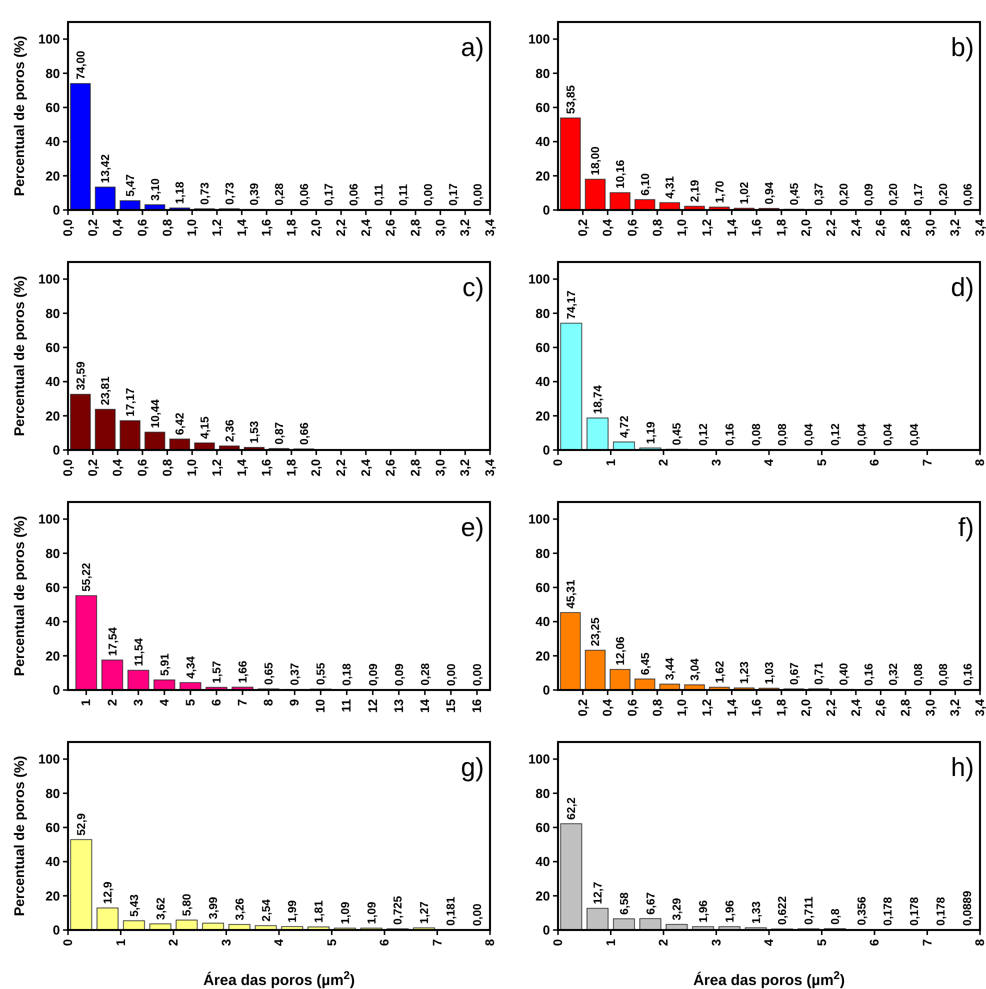  What do you see at coordinates (87, 577) in the screenshot?
I see `data-label: 55,22` at bounding box center [87, 577].